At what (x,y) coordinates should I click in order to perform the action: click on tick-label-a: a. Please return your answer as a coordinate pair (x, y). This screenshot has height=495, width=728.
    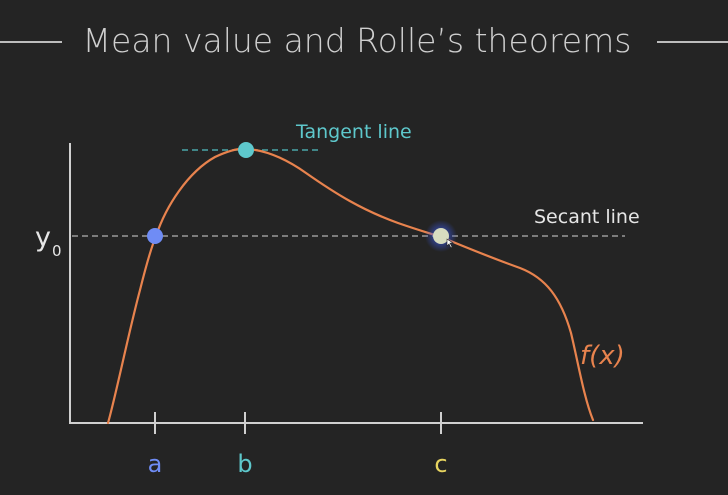
    Looking at the image, I should click on (155, 464).